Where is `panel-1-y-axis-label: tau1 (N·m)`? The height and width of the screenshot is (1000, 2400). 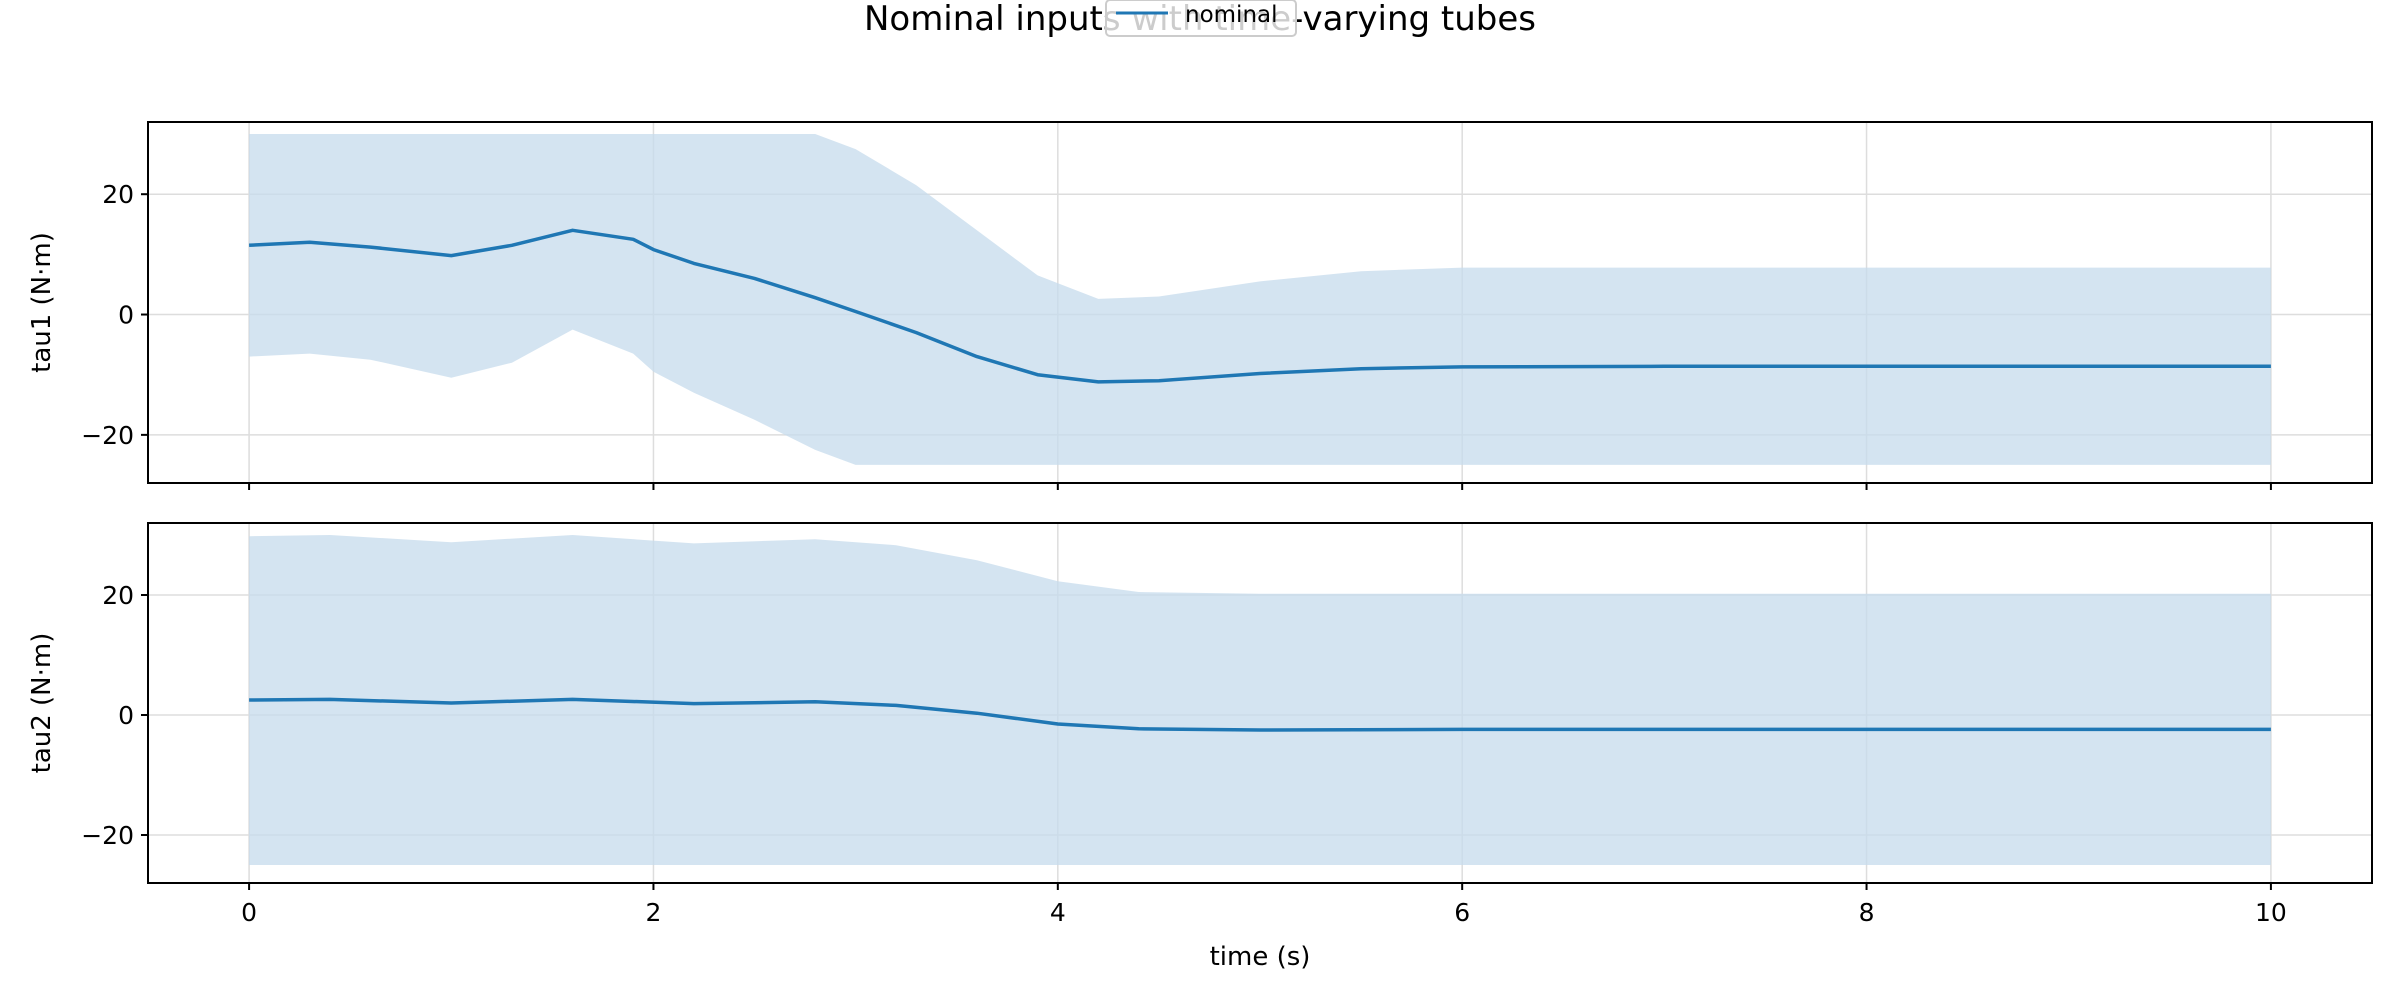
panel-1-y-axis-label: tau1 (N·m) is located at coordinates (42, 302).